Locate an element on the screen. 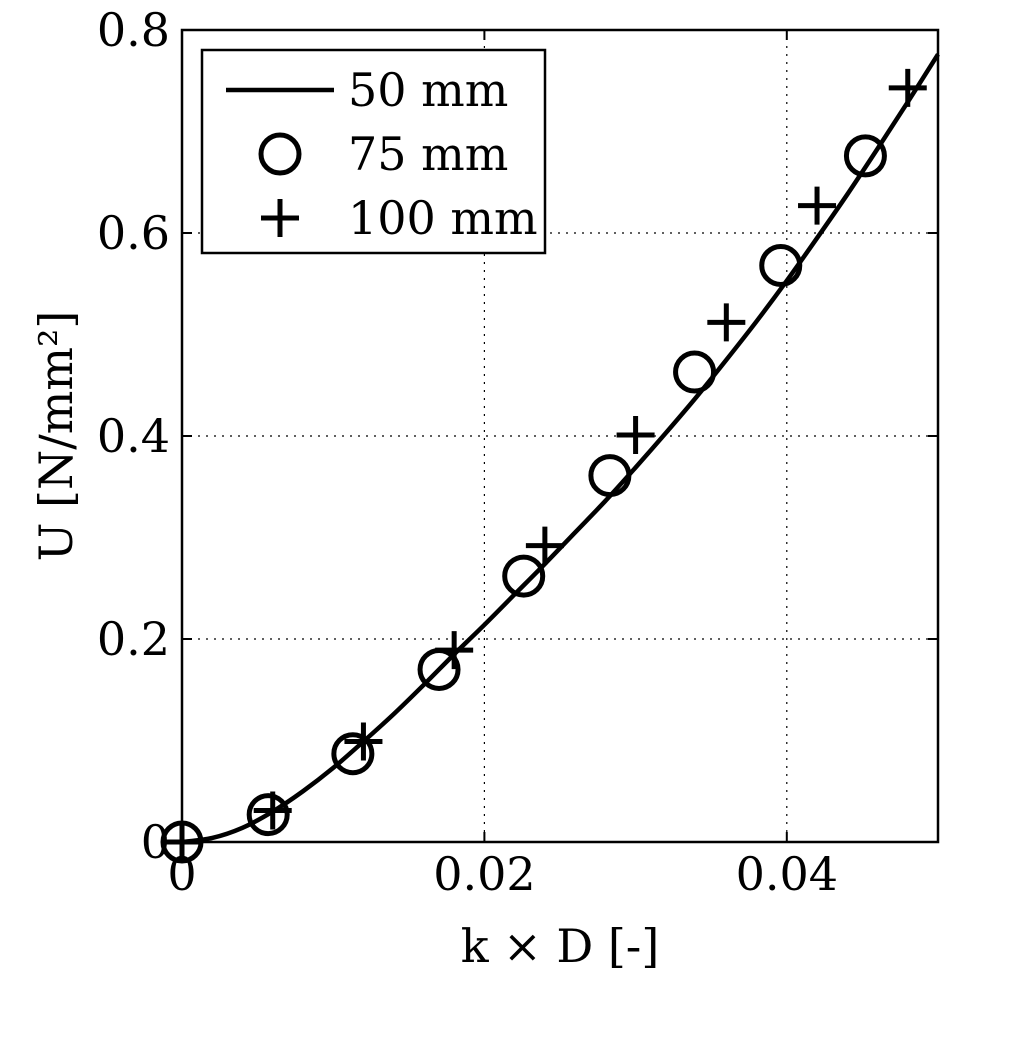 Image resolution: width=1035 pixels, height=1043 pixels. legend-label: 50 mm is located at coordinates (428, 90).